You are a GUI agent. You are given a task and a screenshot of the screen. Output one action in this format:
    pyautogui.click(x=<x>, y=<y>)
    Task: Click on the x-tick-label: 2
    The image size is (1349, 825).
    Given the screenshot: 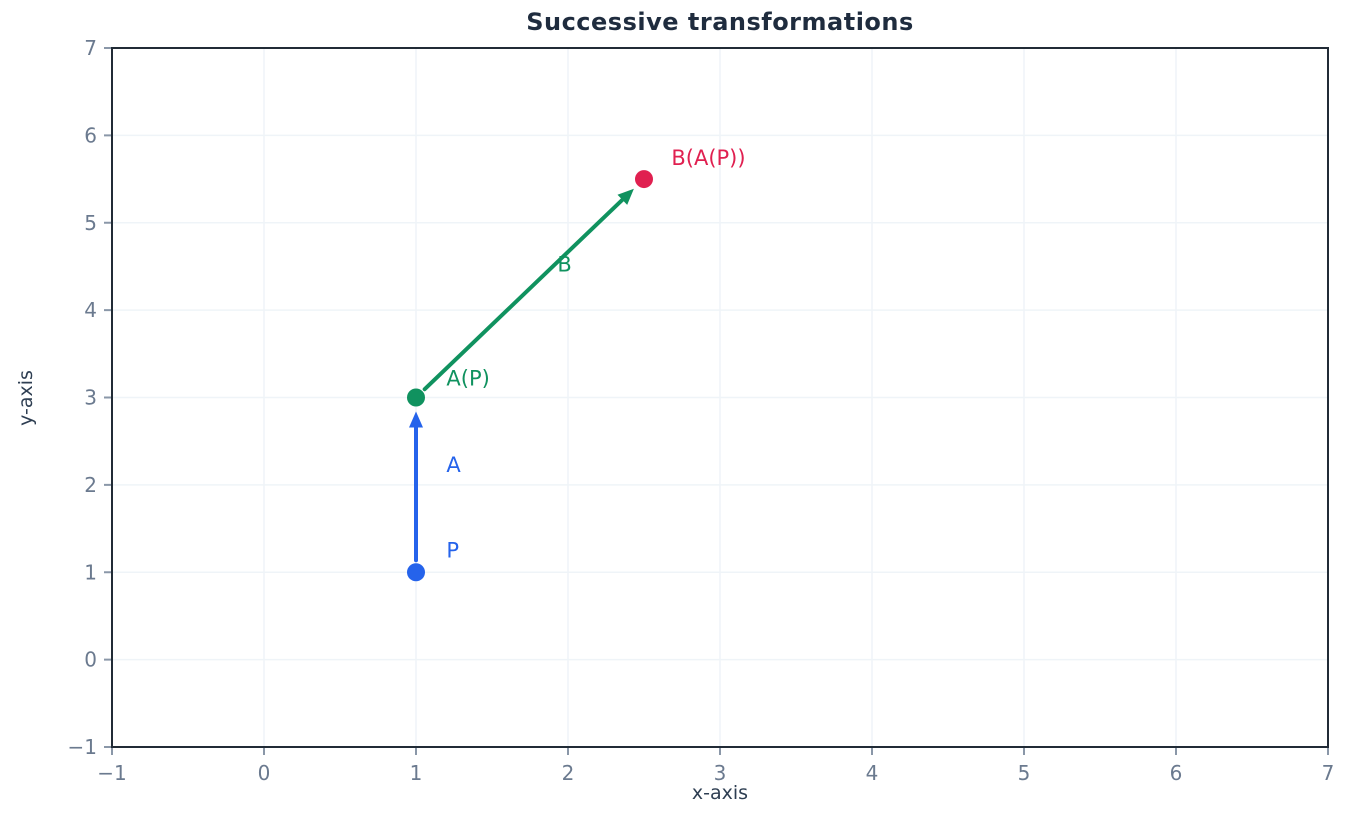 What is the action you would take?
    pyautogui.click(x=568, y=773)
    